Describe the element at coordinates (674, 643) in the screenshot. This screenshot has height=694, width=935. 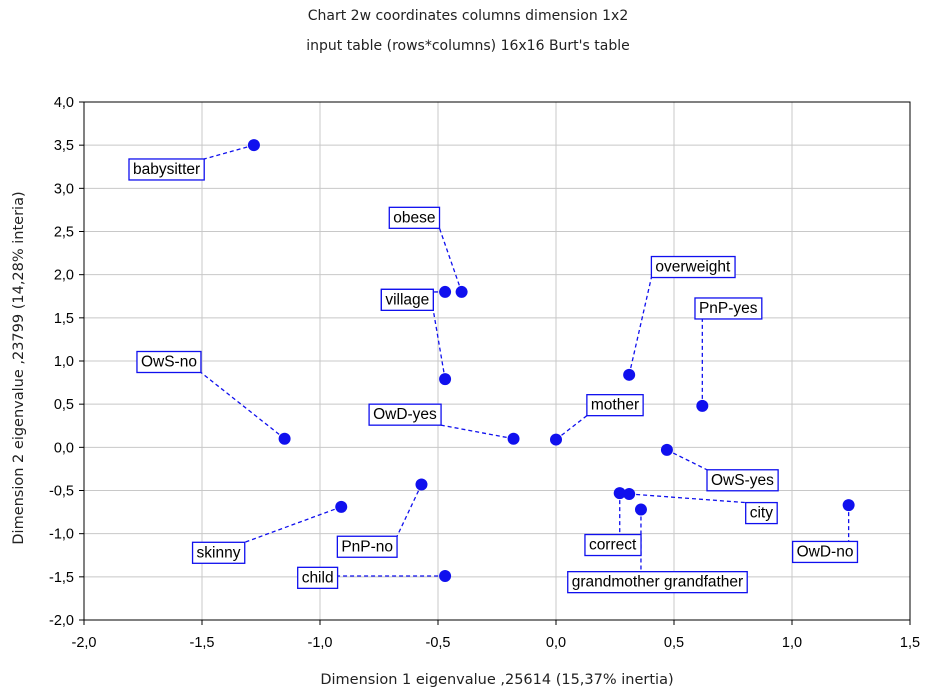
I see `x-tick-label: 0,5` at that location.